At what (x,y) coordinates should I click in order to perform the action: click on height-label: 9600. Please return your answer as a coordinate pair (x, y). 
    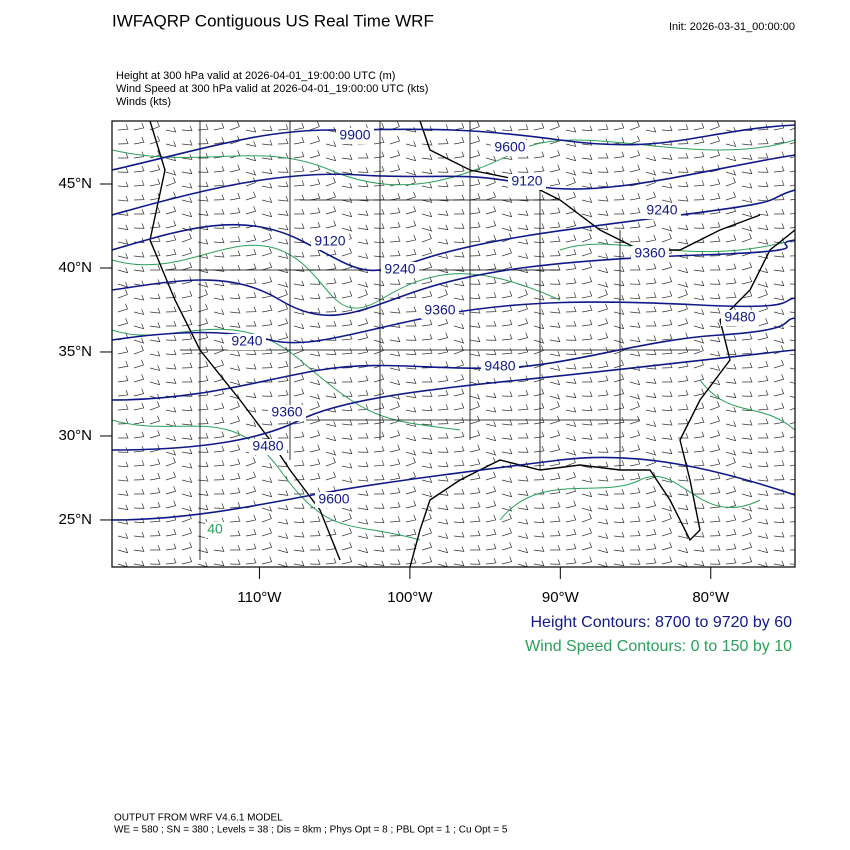
    Looking at the image, I should click on (333, 499).